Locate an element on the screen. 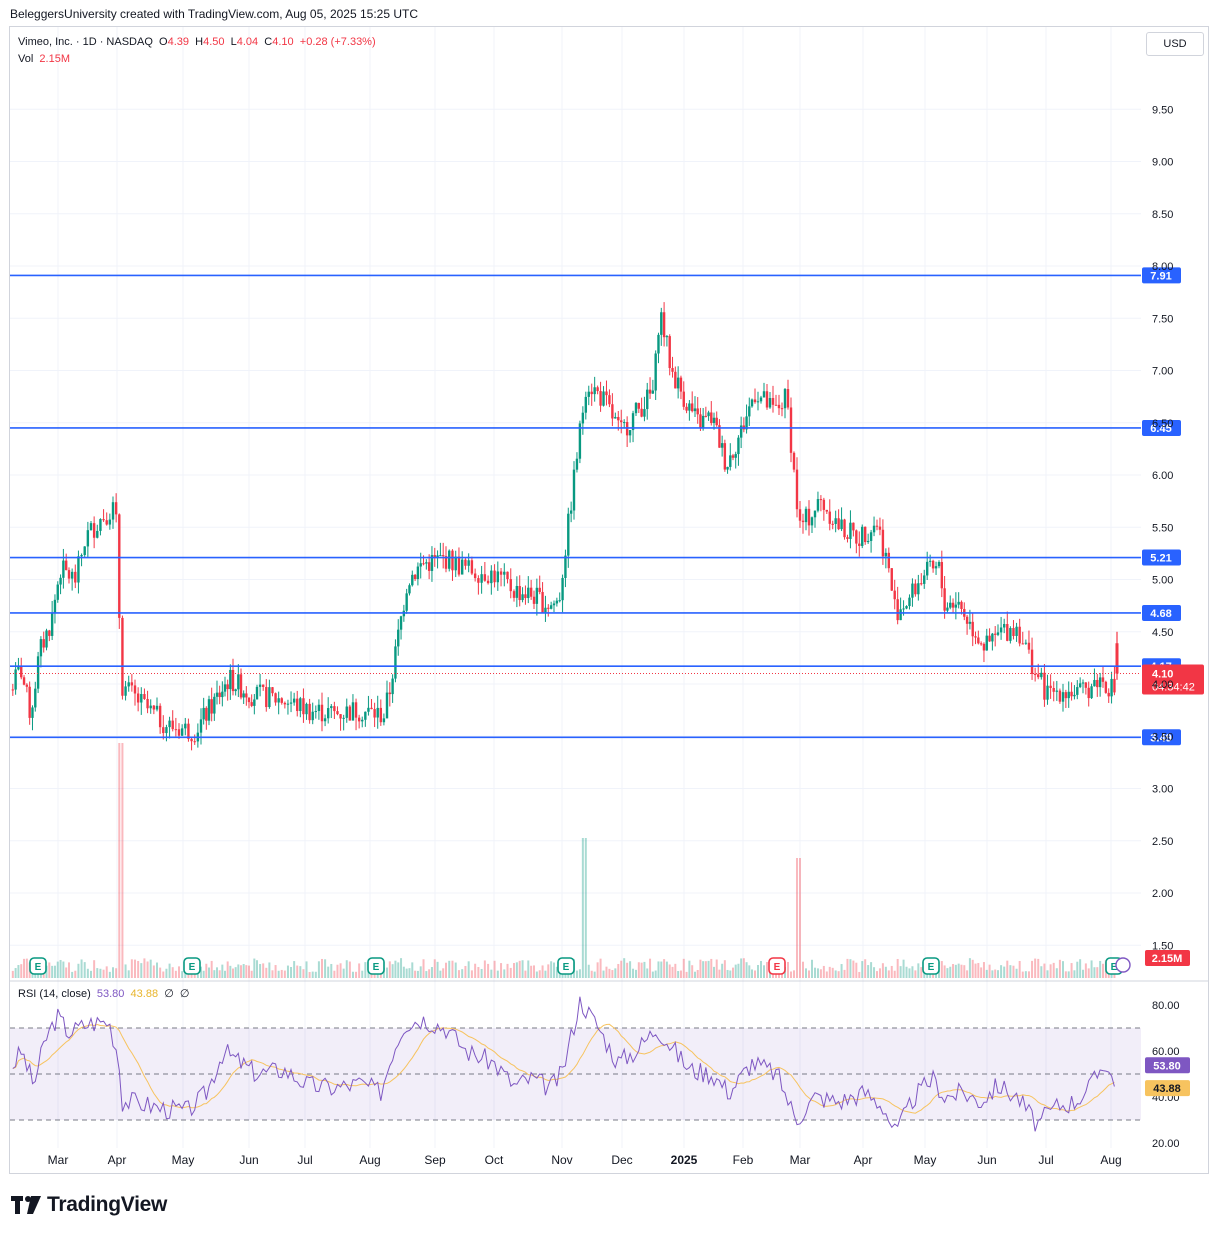 Image resolution: width=1219 pixels, height=1234 pixels. volume-label: Vol is located at coordinates (26, 59).